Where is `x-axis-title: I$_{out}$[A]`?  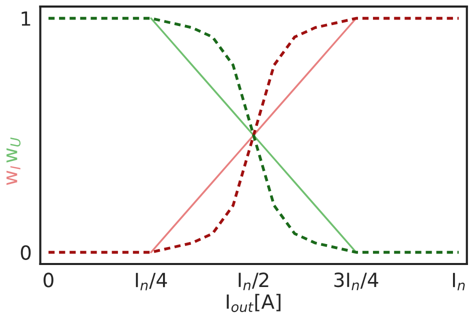 x-axis-title: I$_{out}$[A] is located at coordinates (253, 303).